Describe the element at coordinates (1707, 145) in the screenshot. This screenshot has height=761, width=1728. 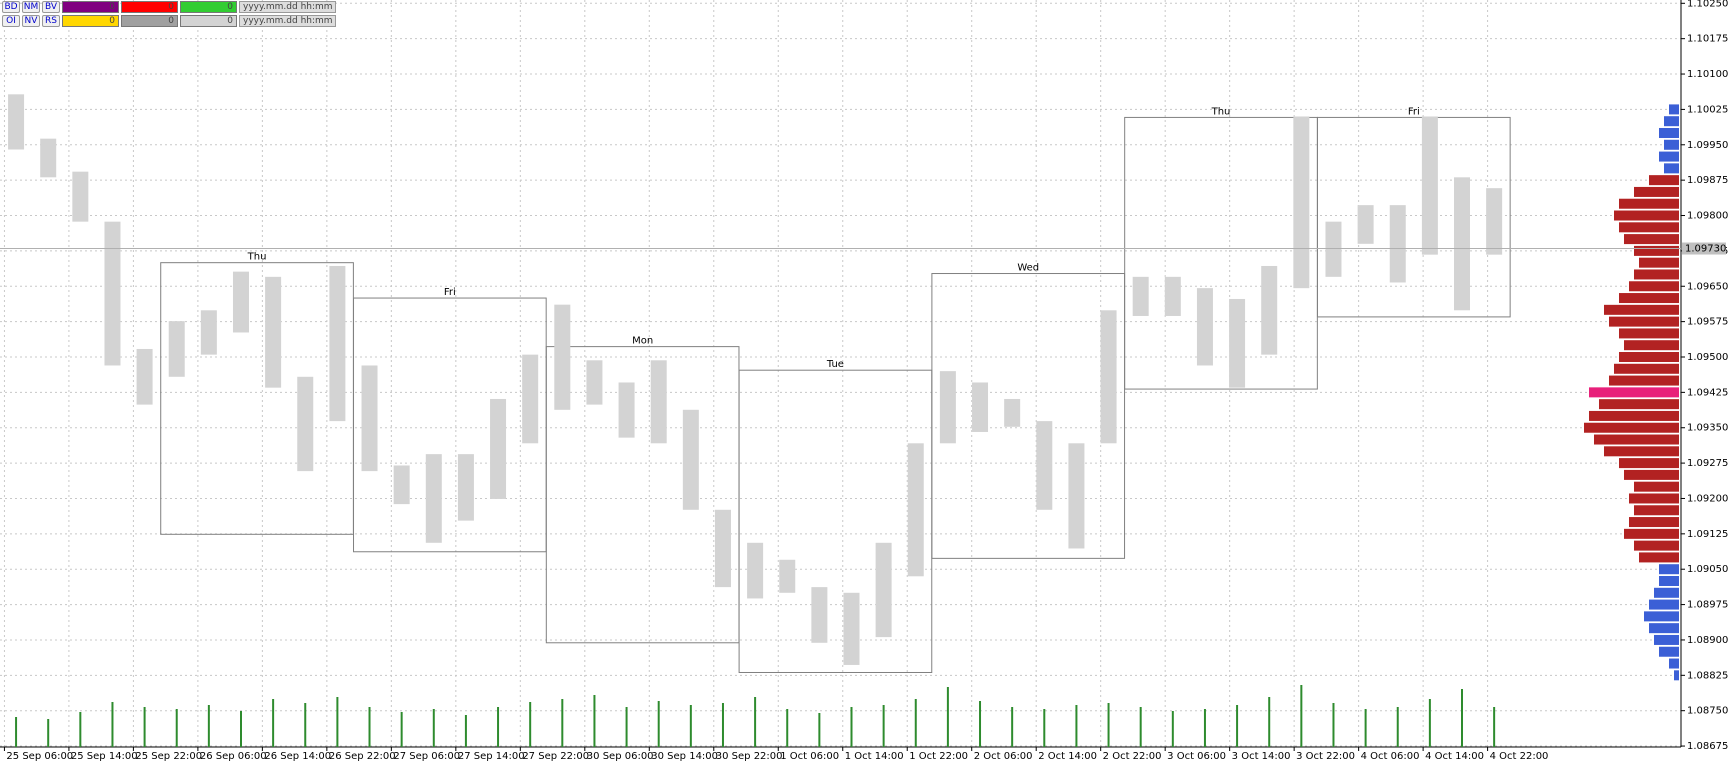
I see `y-tick-label: 1.09950` at that location.